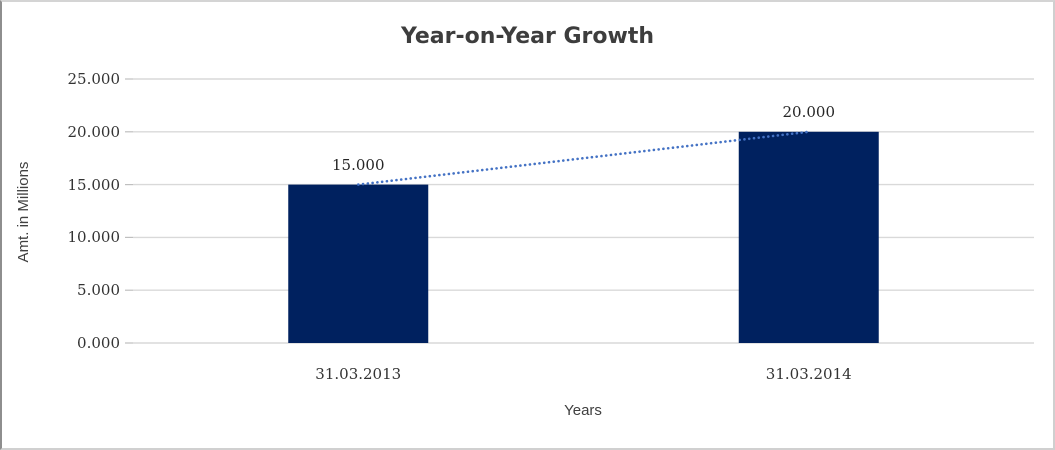 The height and width of the screenshot is (450, 1055). Describe the element at coordinates (94, 237) in the screenshot. I see `y-axis-tick-label: 10.000` at that location.